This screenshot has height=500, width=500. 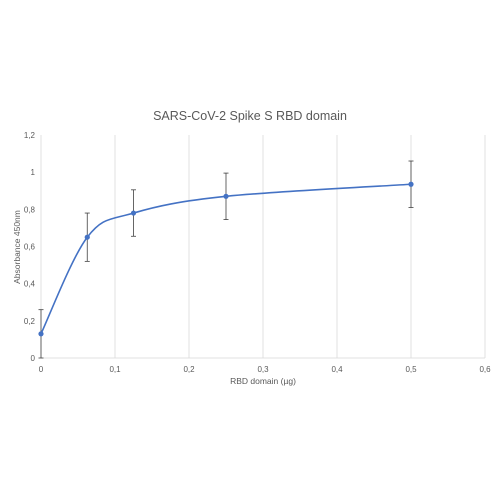 I want to click on y-tick-label: 0,6, so click(x=30, y=247).